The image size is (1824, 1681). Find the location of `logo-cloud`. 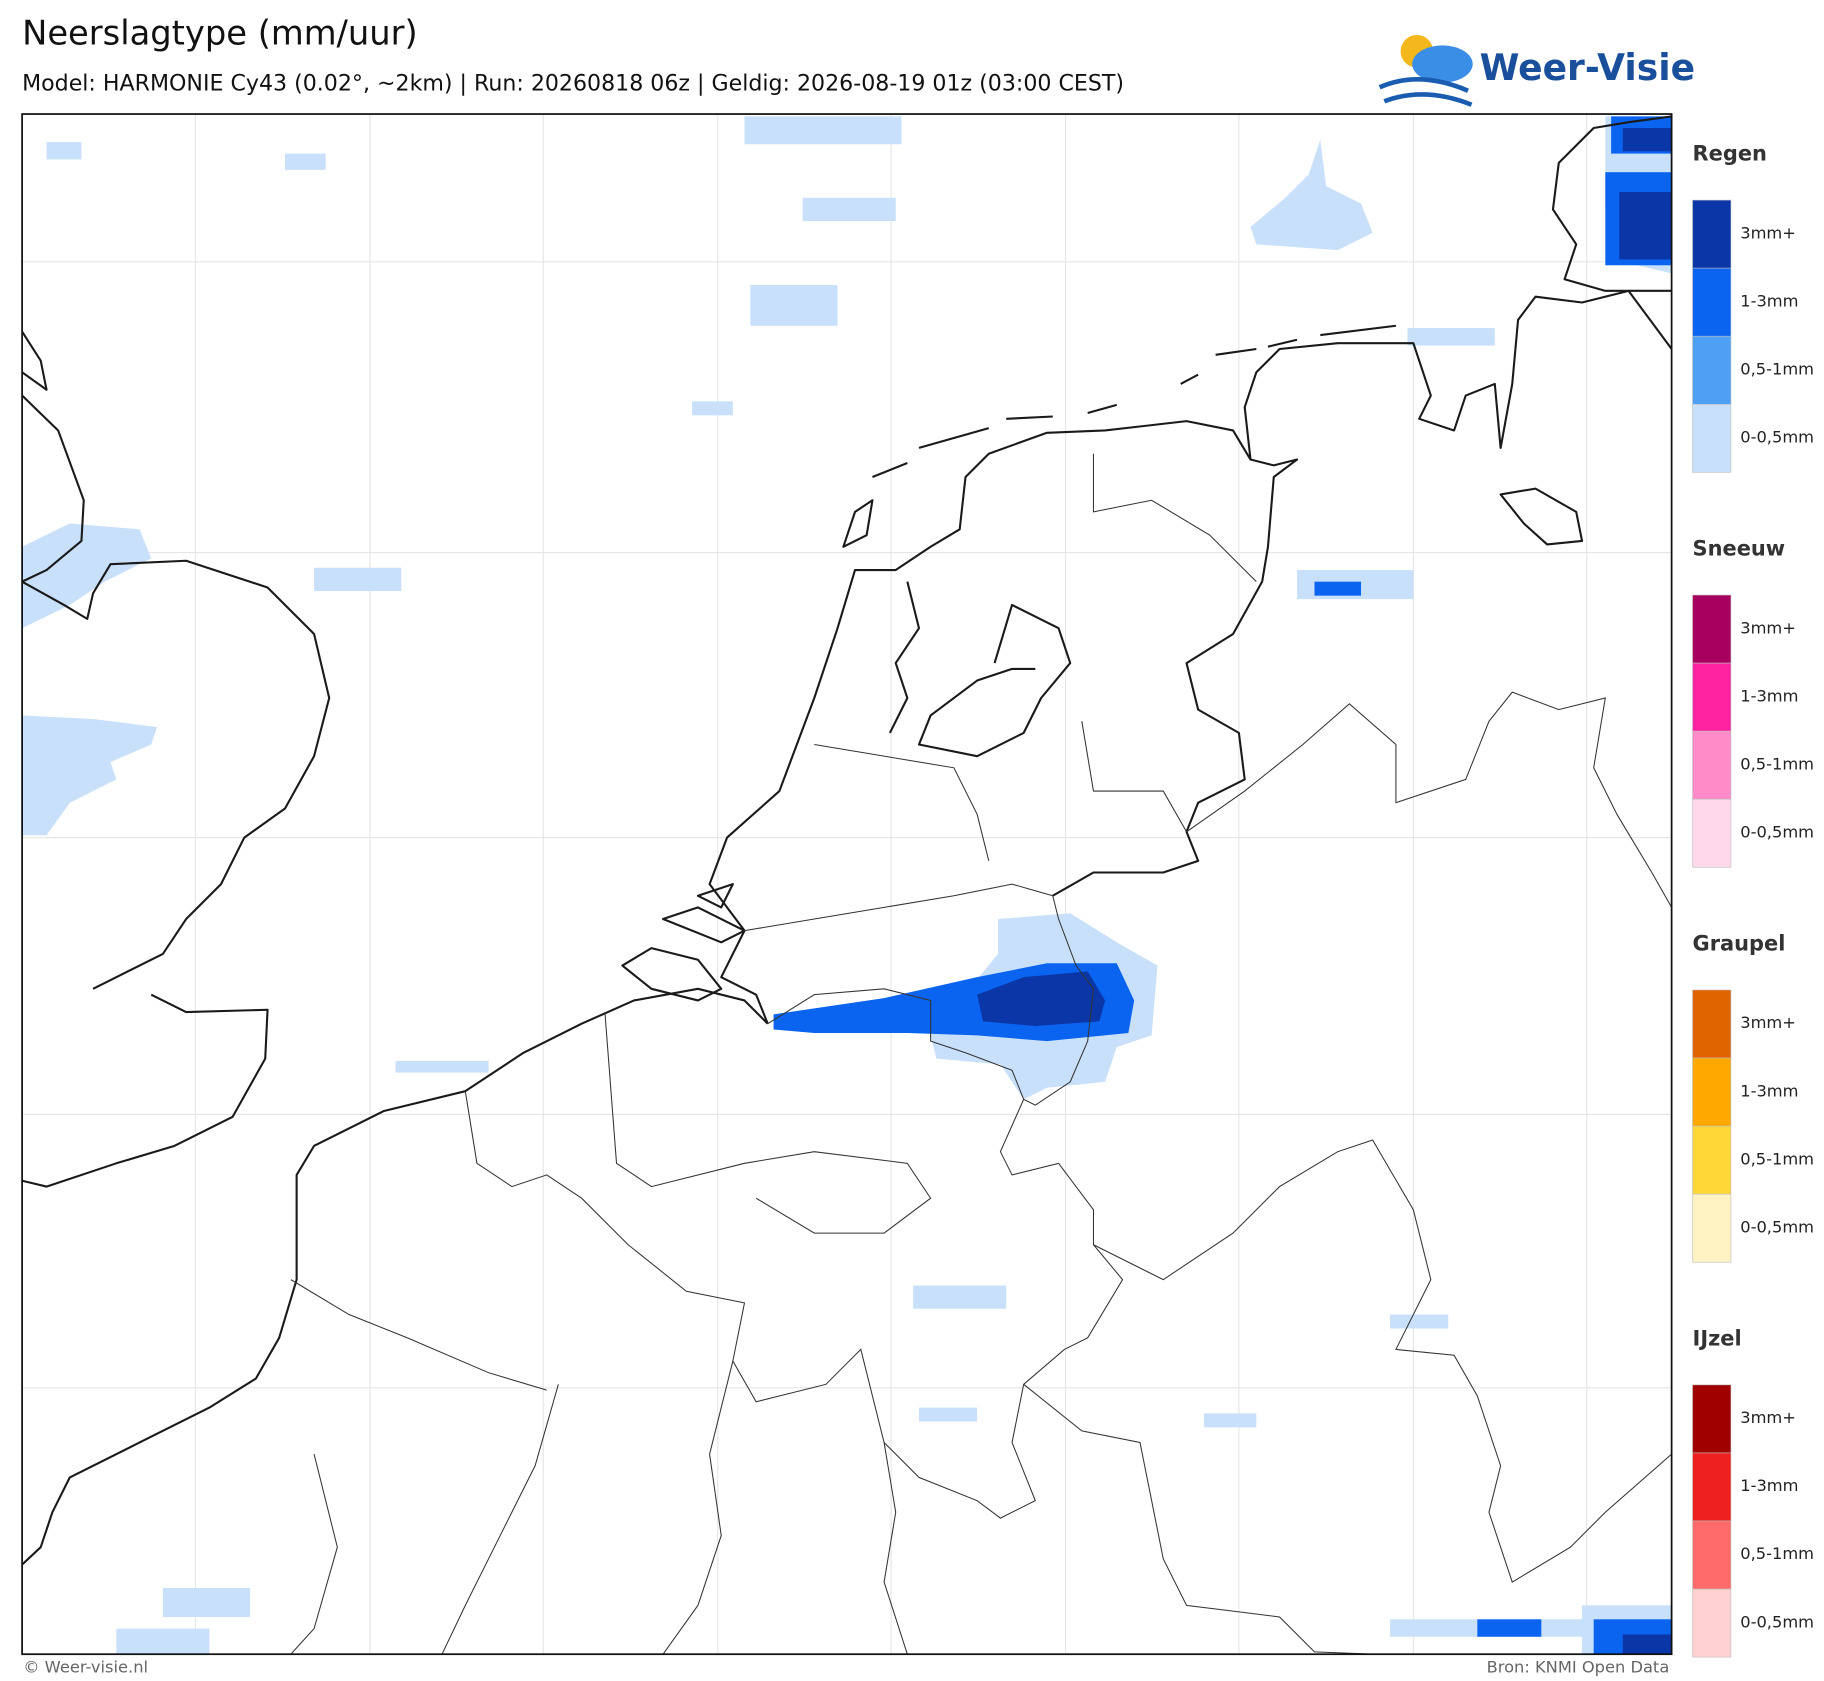

logo-cloud is located at coordinates (1442, 64).